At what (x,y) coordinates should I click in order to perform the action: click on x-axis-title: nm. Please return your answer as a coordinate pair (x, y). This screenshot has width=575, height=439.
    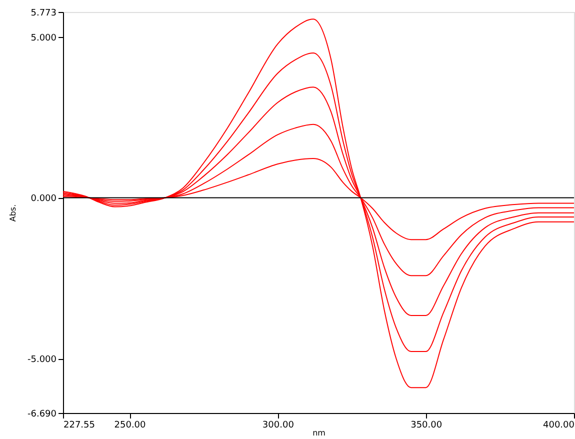
    Looking at the image, I should click on (319, 433).